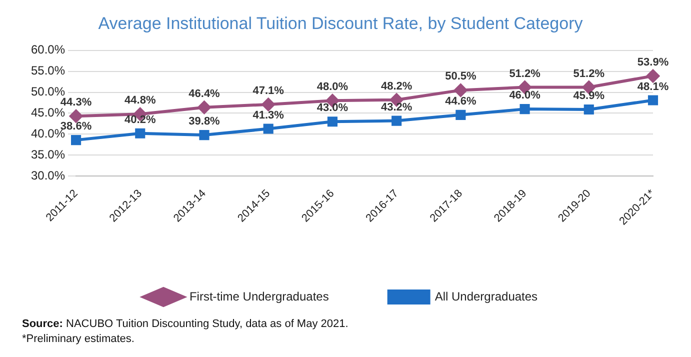  What do you see at coordinates (653, 62) in the screenshot?
I see `data-label: 53.9%` at bounding box center [653, 62].